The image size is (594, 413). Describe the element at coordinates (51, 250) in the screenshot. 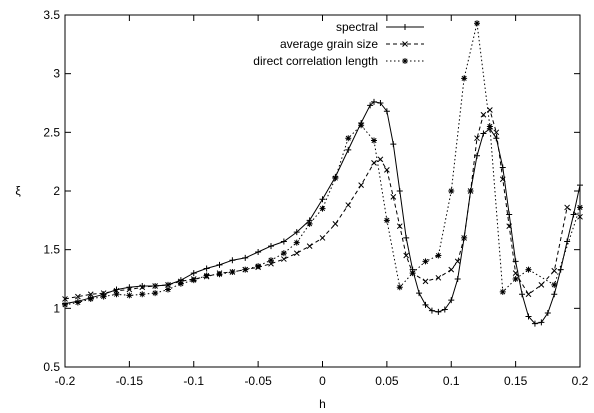

I see `y-tick-label: 1.5` at that location.